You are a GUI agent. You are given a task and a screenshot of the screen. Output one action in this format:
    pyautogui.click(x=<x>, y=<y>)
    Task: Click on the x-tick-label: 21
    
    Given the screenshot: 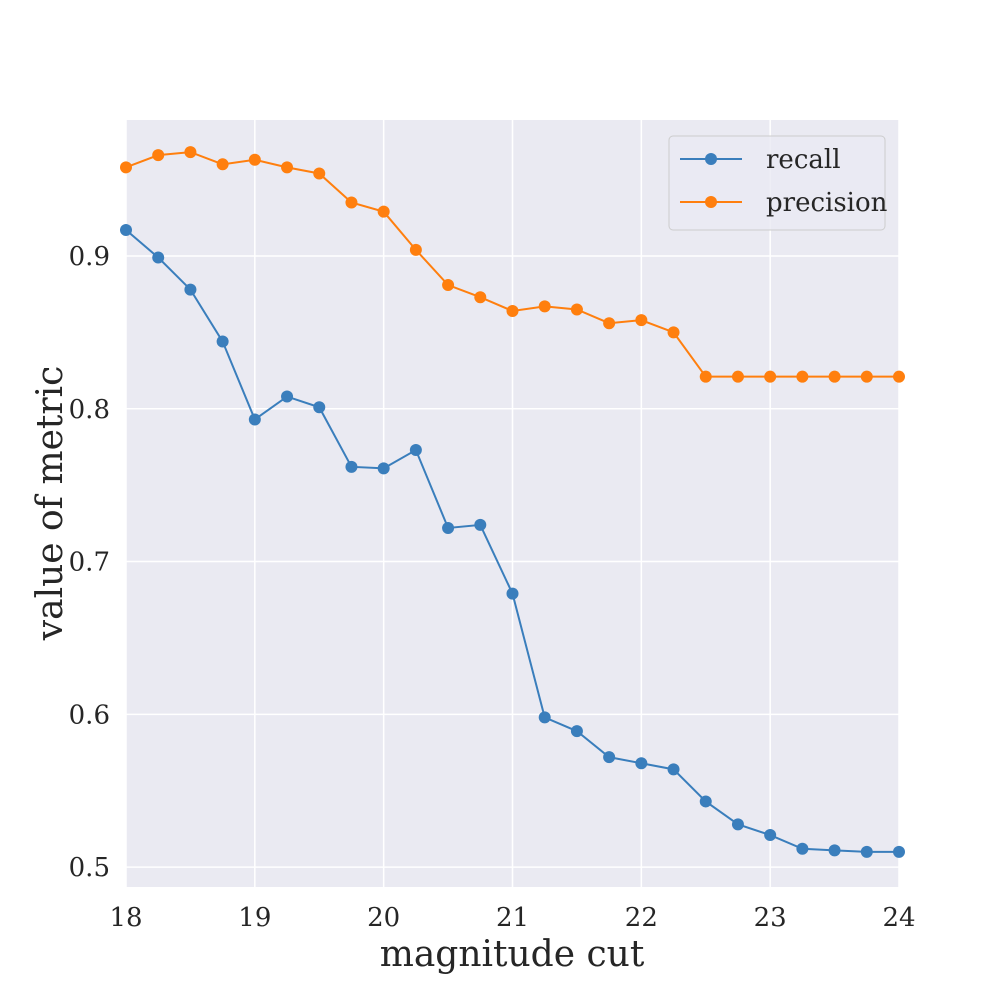 What is the action you would take?
    pyautogui.click(x=512, y=918)
    